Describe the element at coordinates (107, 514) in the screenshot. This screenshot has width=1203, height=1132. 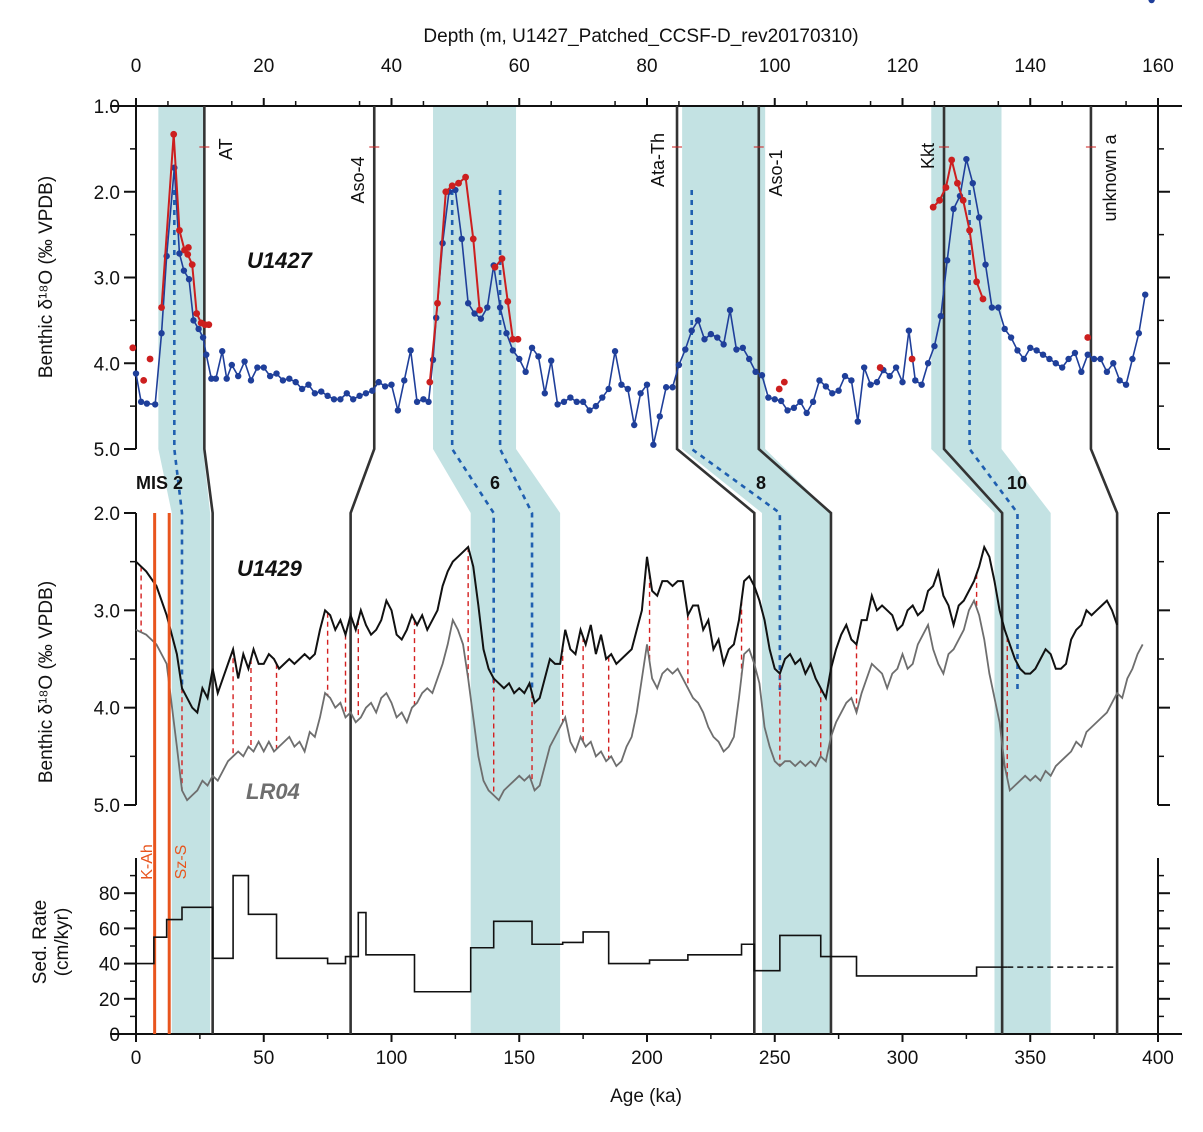
I see `u1429-tick-label: 2.0` at that location.